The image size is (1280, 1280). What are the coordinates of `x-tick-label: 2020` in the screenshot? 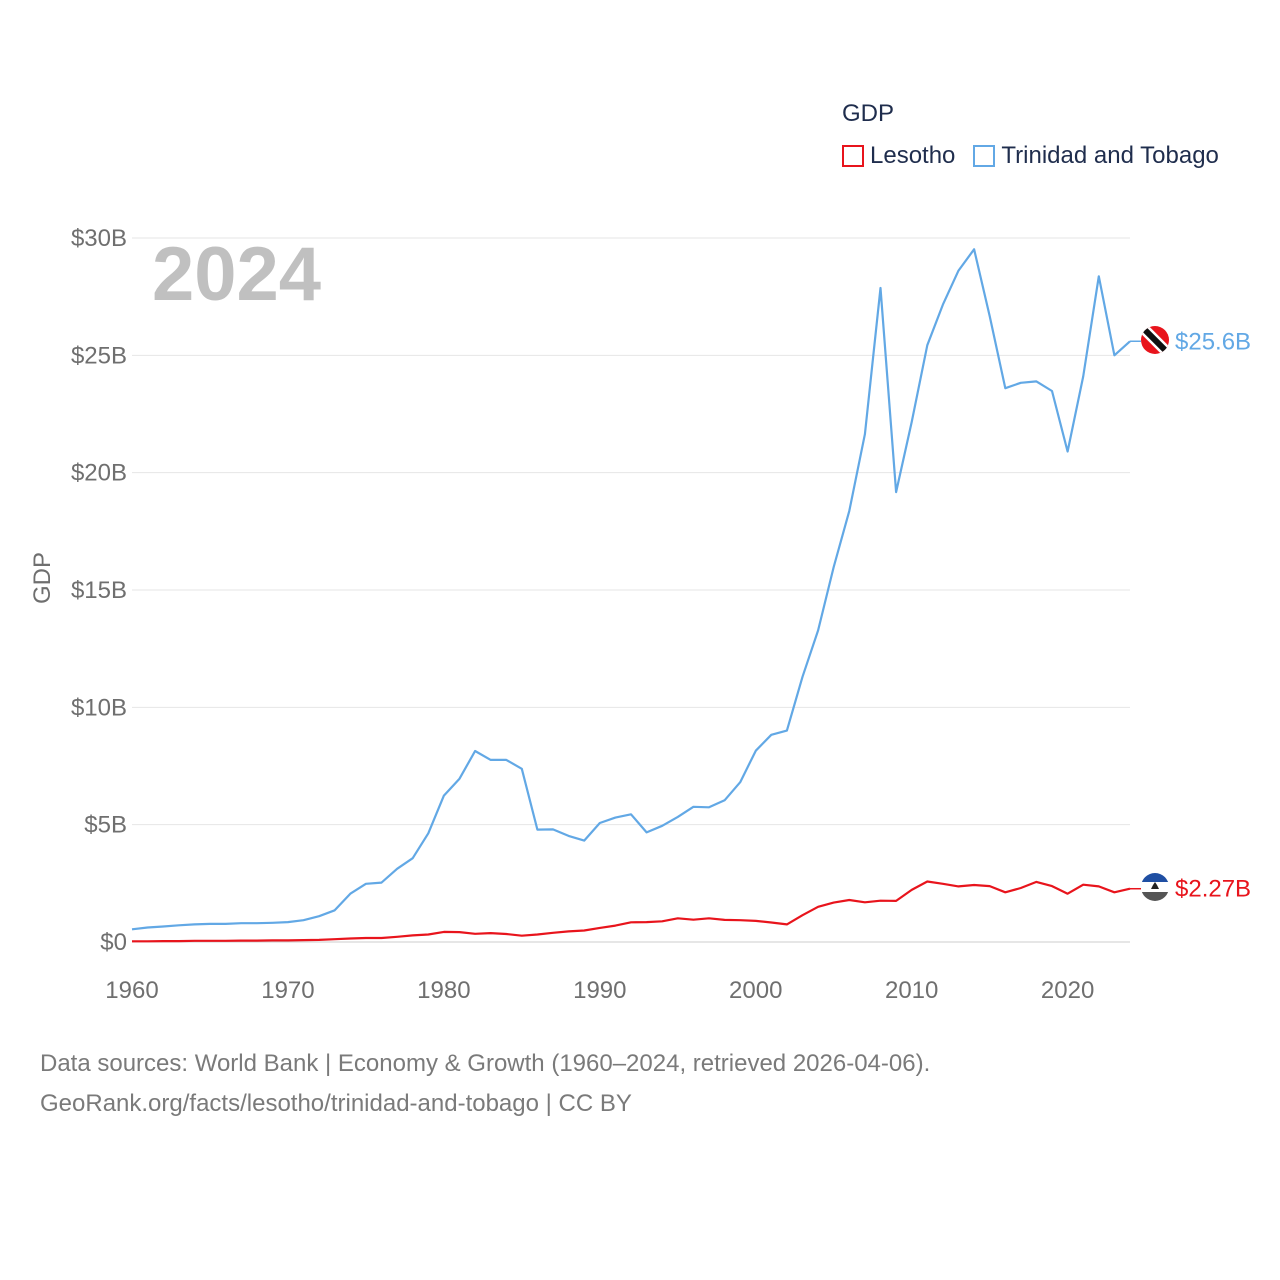 It's located at (1067, 990).